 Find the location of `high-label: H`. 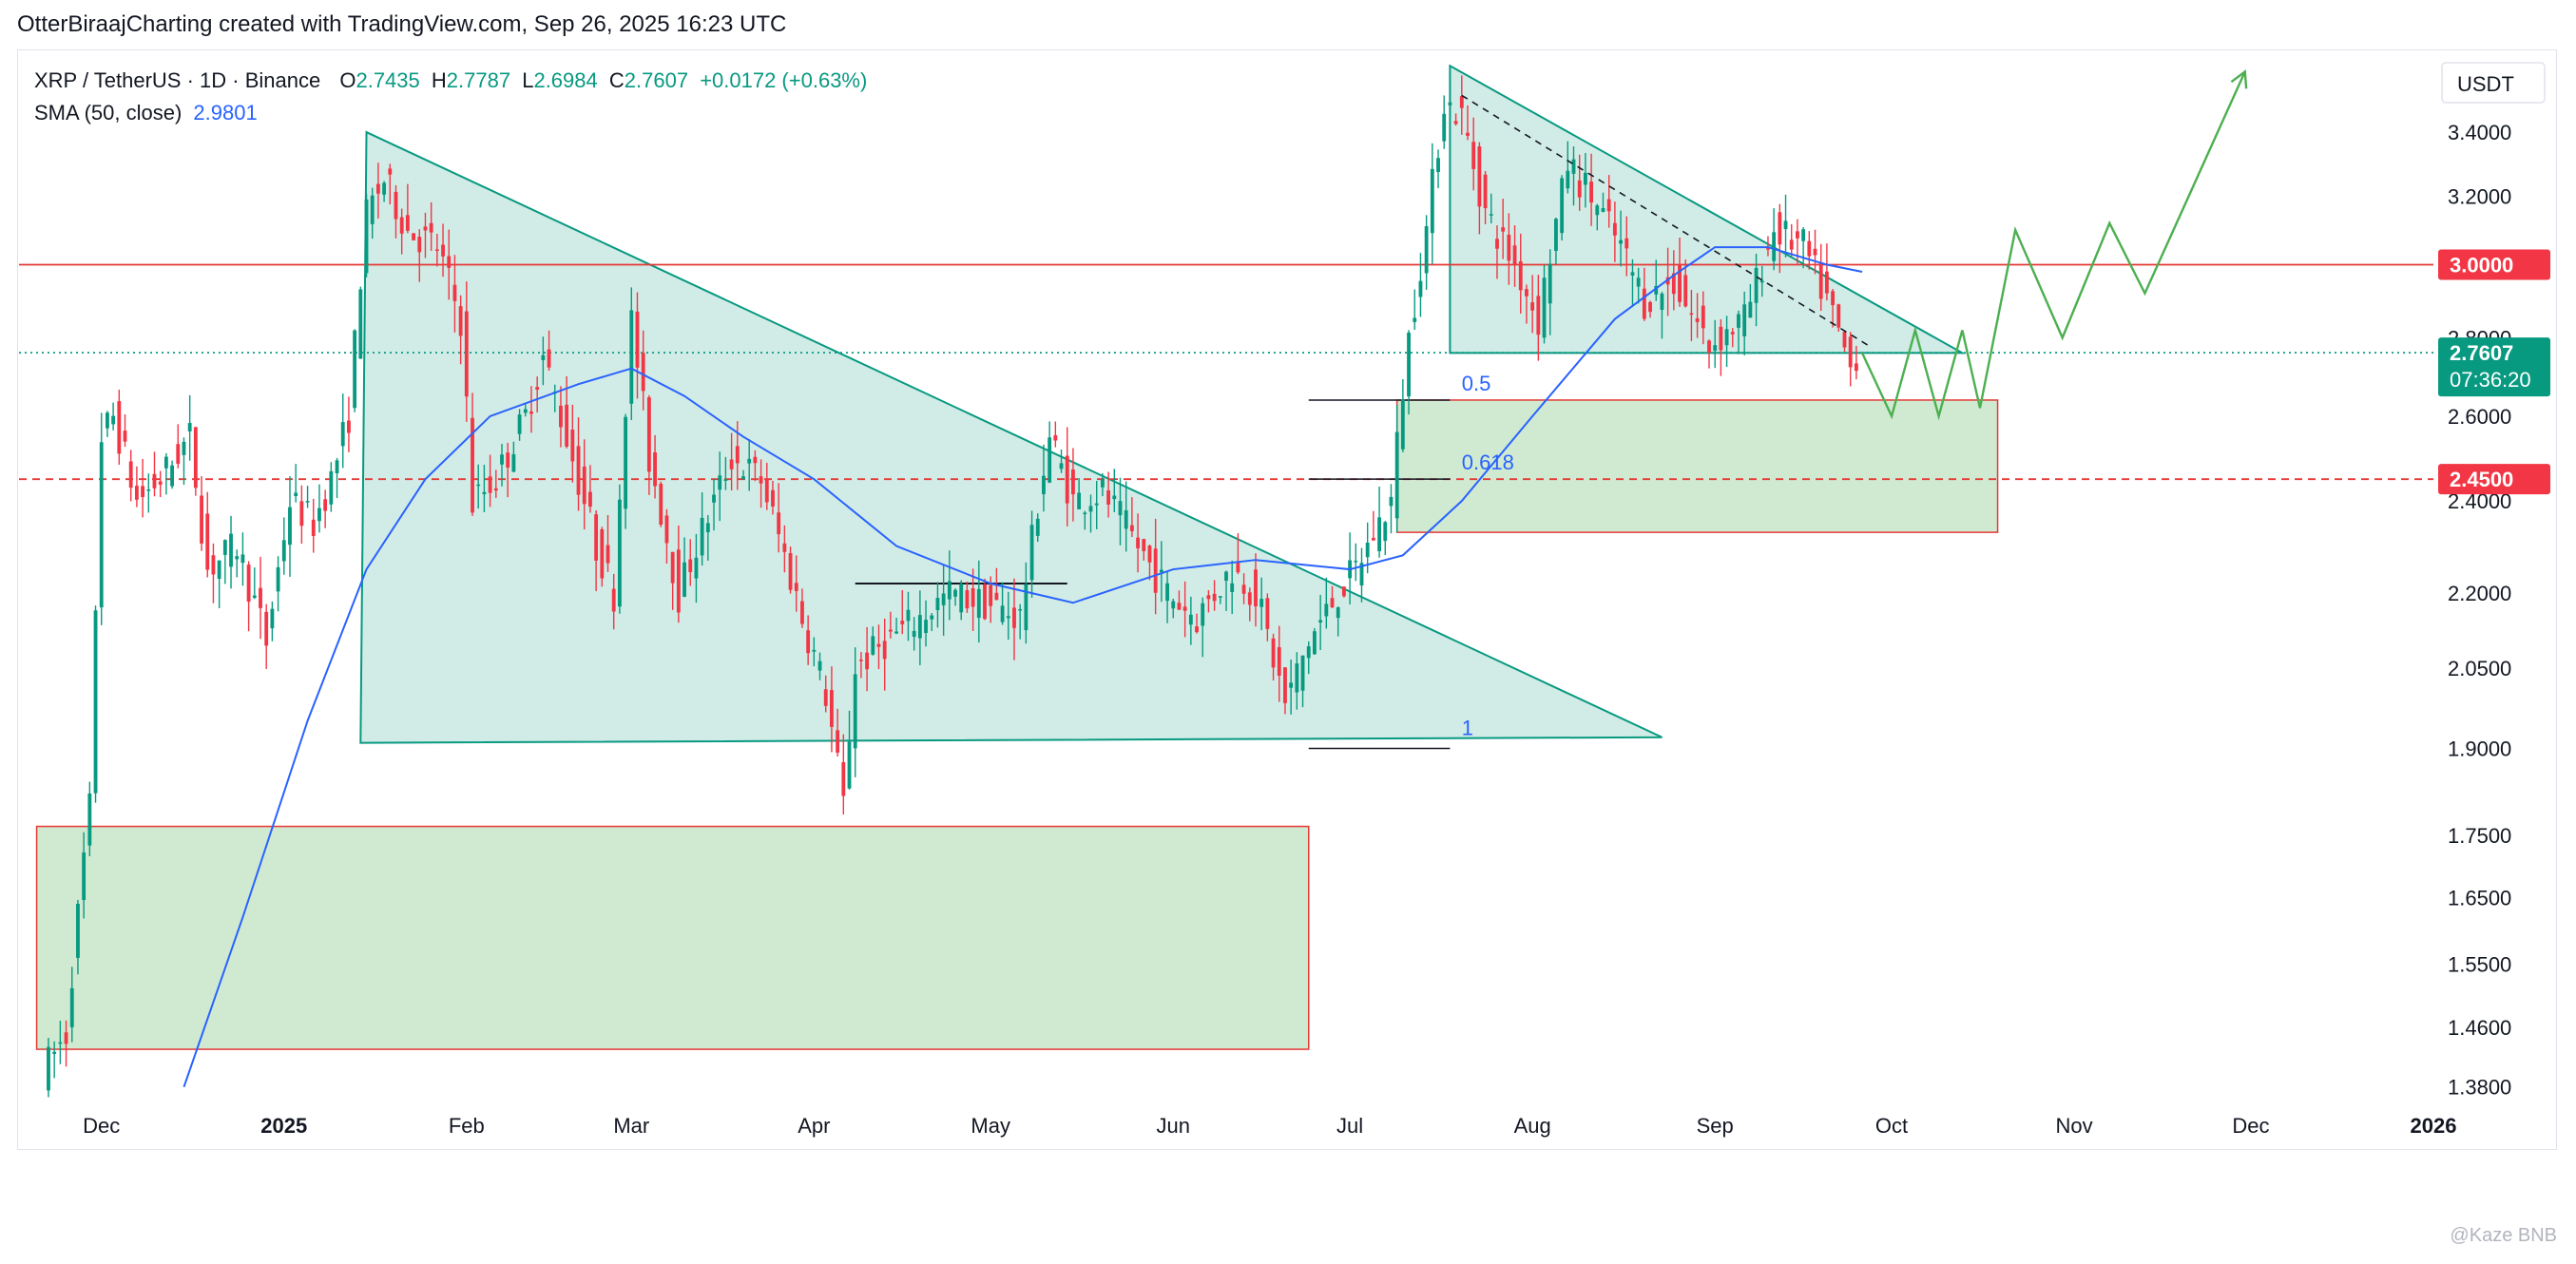

high-label: H is located at coordinates (439, 80).